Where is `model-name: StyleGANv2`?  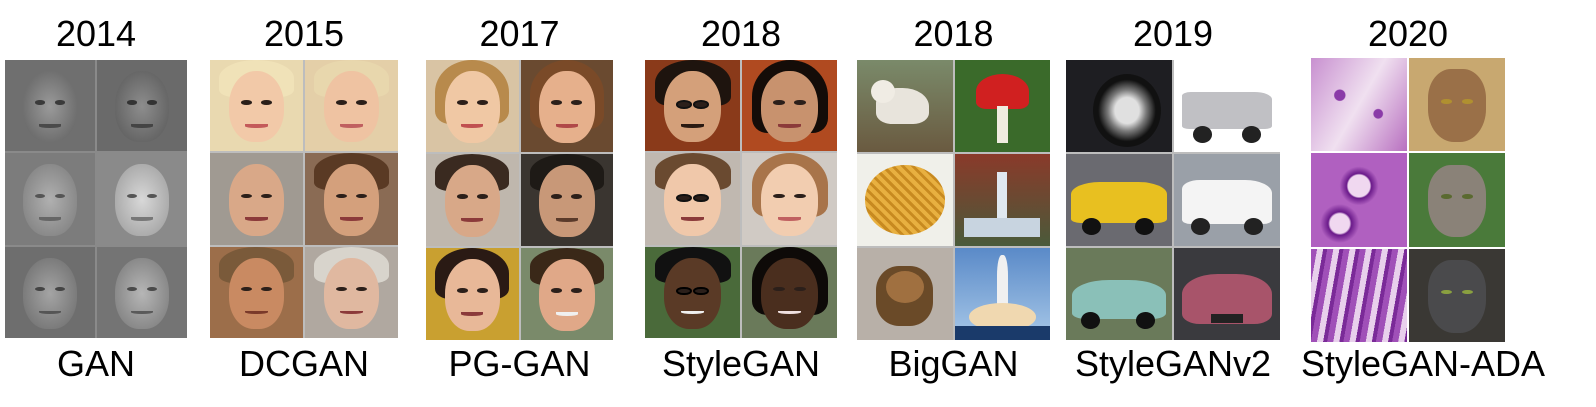
model-name: StyleGANv2 is located at coordinates (1173, 363).